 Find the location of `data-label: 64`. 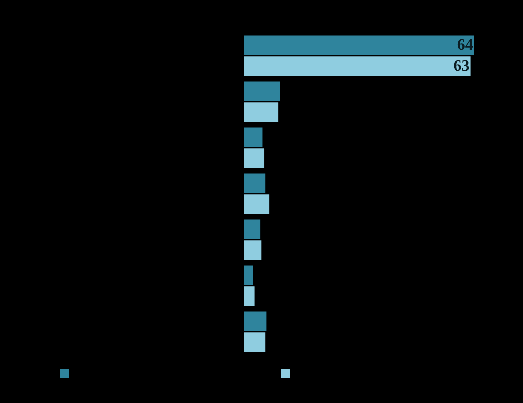

data-label: 64 is located at coordinates (465, 45).